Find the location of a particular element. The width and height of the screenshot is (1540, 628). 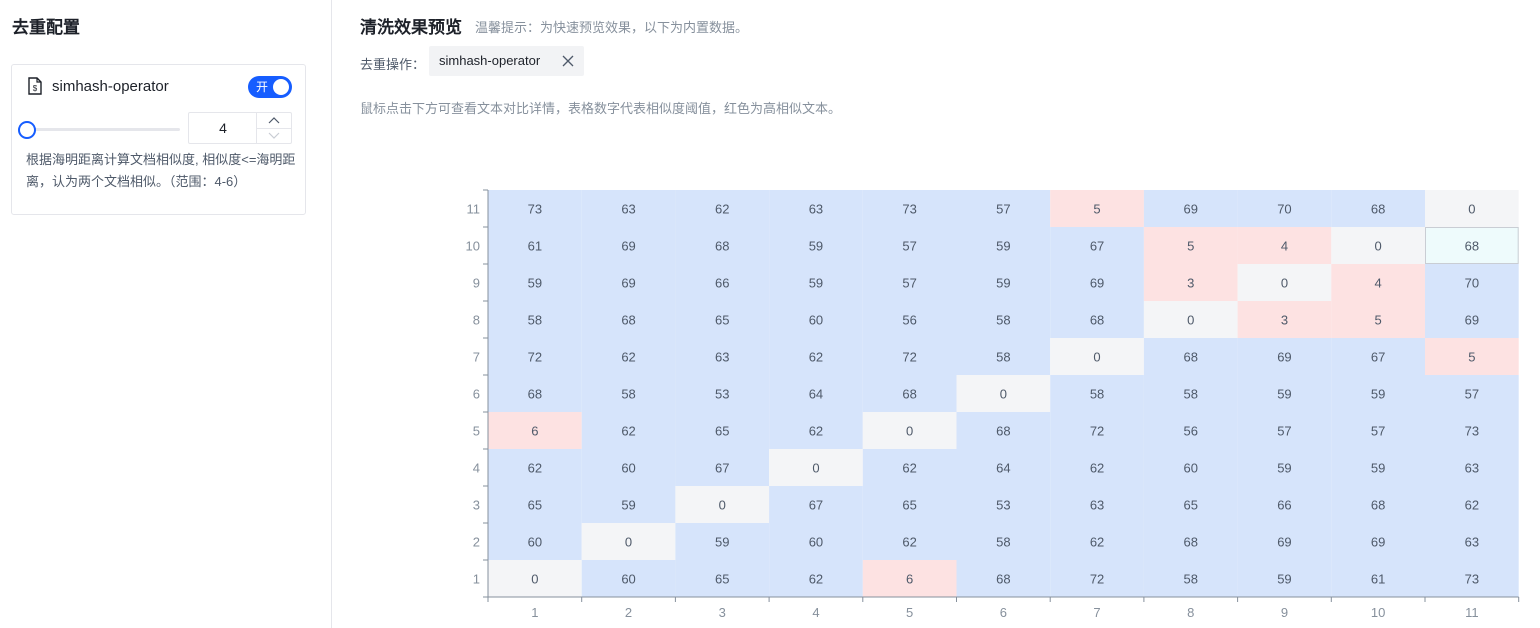

threshold-input: 4 is located at coordinates (223, 128).